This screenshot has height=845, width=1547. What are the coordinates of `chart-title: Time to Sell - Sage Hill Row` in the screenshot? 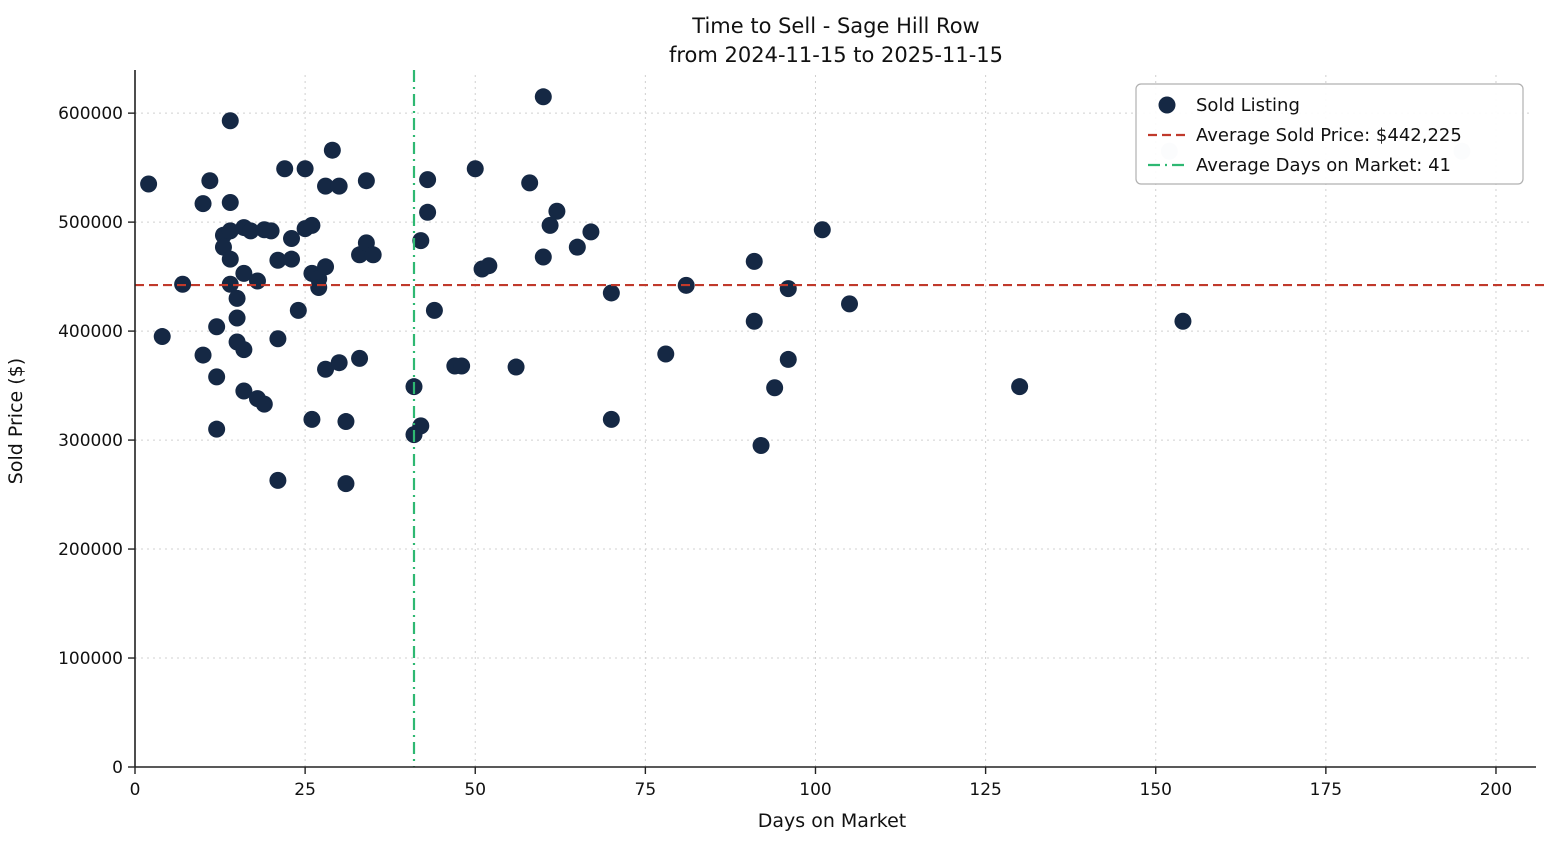 It's located at (835, 26).